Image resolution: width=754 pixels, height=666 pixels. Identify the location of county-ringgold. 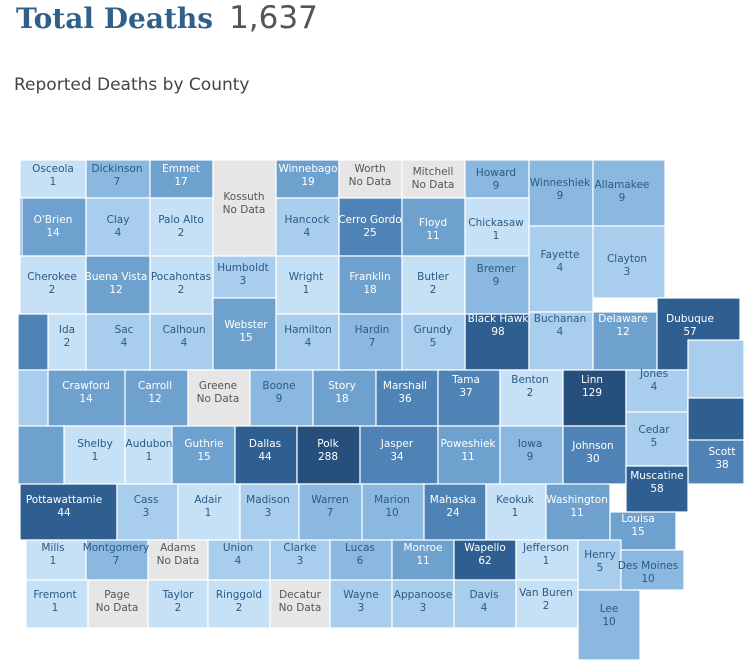
(239, 604).